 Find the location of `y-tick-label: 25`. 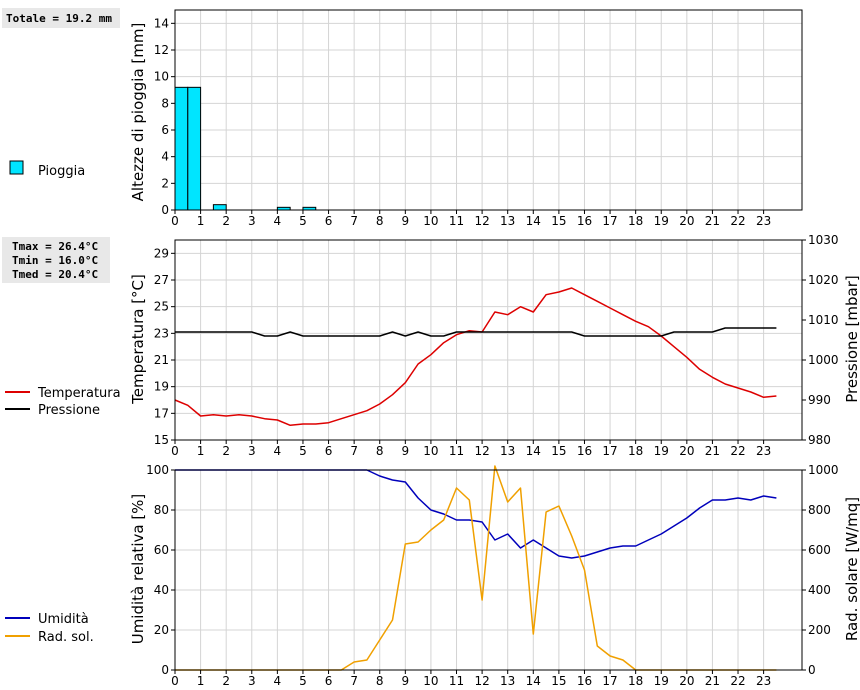

y-tick-label: 25 is located at coordinates (161, 307).